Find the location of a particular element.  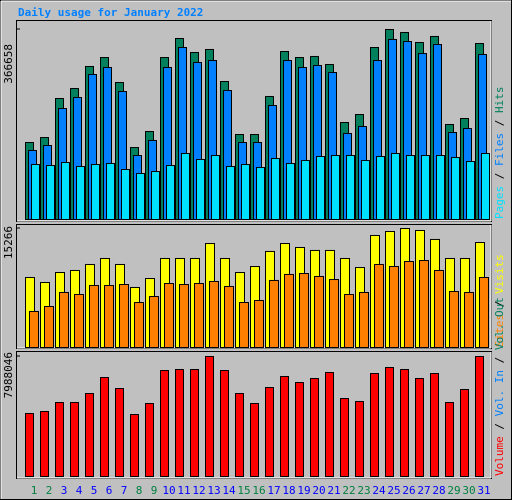

x-tick-label: 5 is located at coordinates (94, 490).